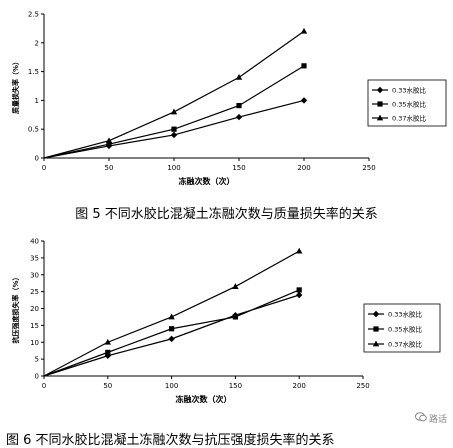 The image size is (453, 448). What do you see at coordinates (15, 86) in the screenshot?
I see `y-axis-label: 质量损失率（%）` at bounding box center [15, 86].